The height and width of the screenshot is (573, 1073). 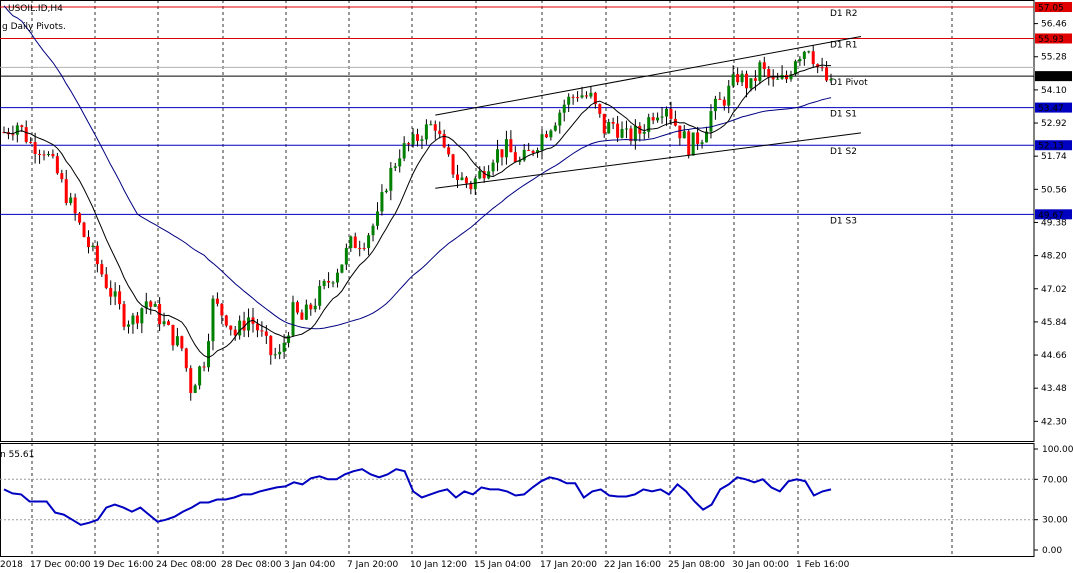 I want to click on rsi-y-tick-label: 100.00, so click(x=1057, y=450).